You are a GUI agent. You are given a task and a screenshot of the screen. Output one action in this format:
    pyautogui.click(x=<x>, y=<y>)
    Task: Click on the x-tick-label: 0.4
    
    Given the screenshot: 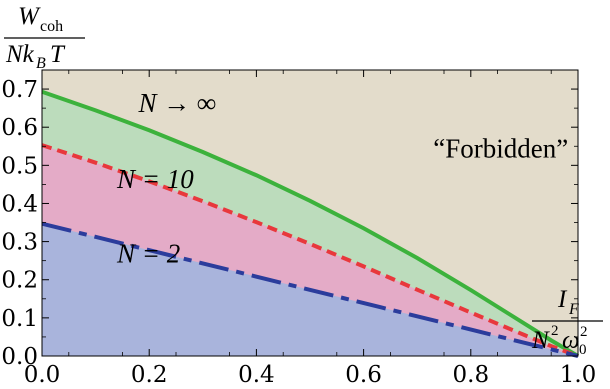 What is the action you would take?
    pyautogui.click(x=256, y=375)
    